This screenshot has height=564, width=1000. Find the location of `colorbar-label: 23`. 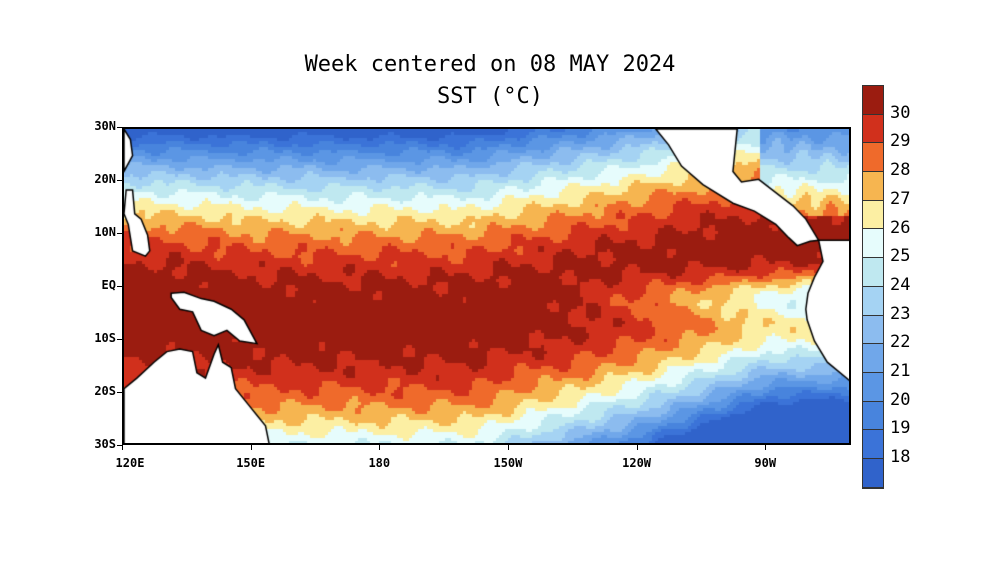

colorbar-label: 23 is located at coordinates (900, 313).